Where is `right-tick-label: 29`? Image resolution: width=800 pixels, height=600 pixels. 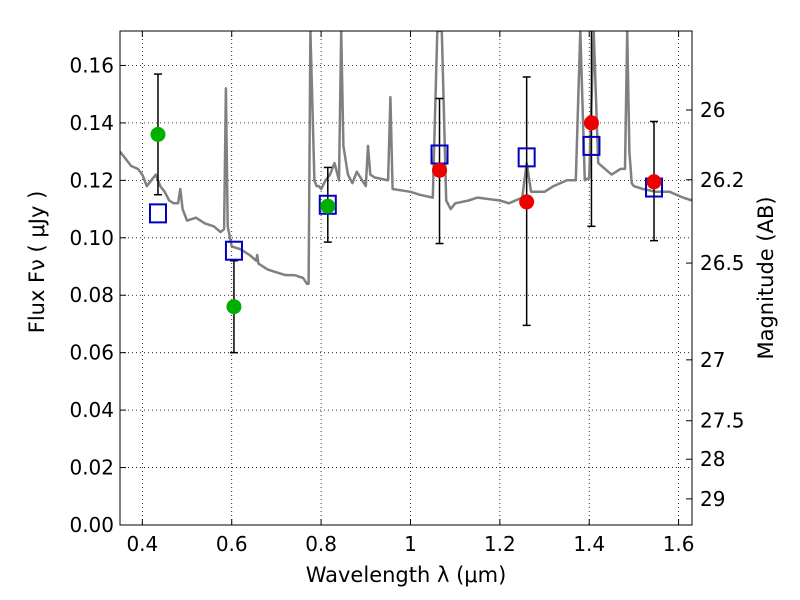 right-tick-label: 29 is located at coordinates (712, 499).